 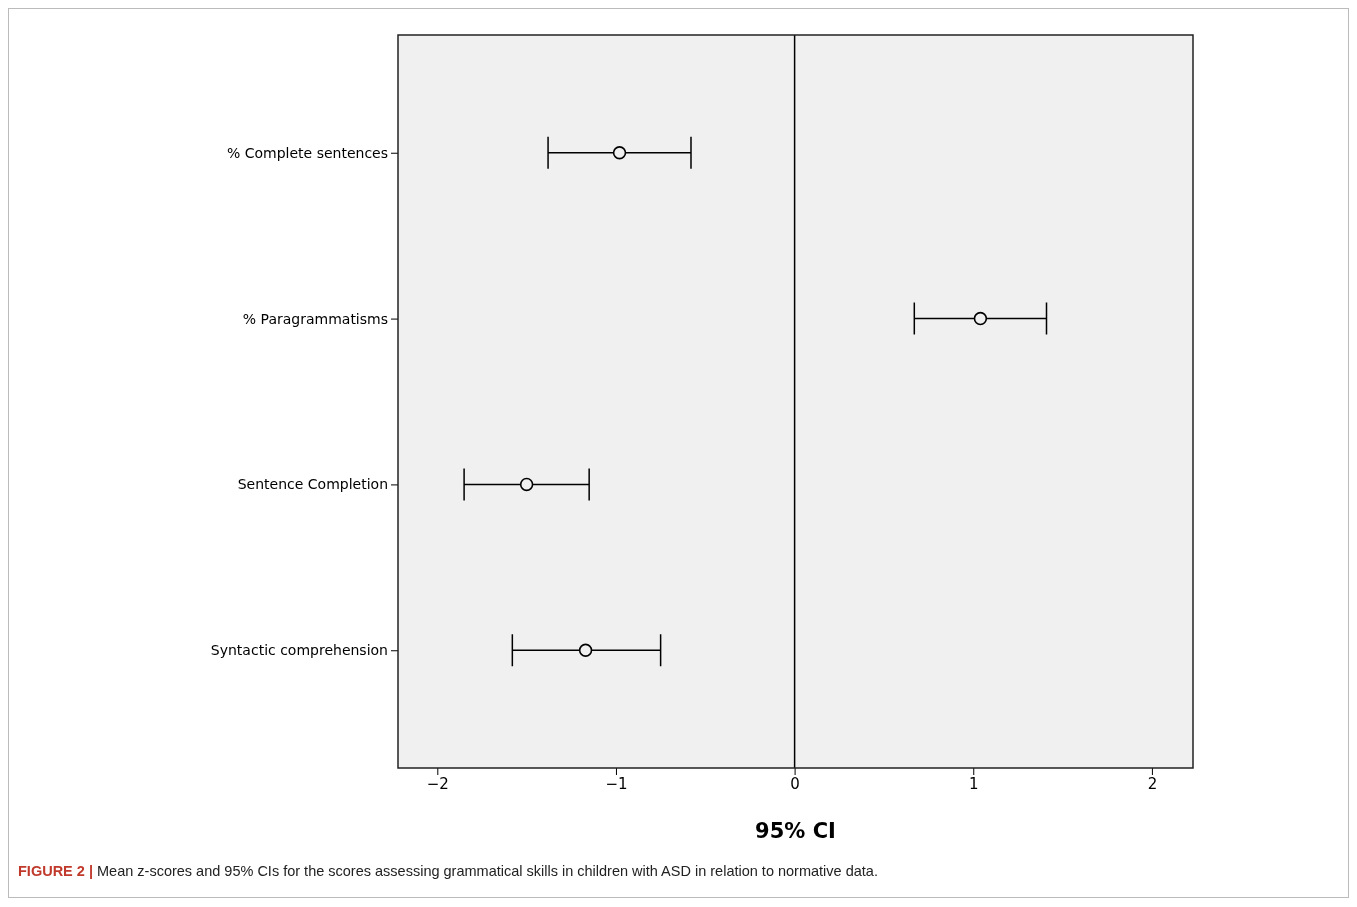 I want to click on x-tick-label: −1, so click(x=616, y=783).